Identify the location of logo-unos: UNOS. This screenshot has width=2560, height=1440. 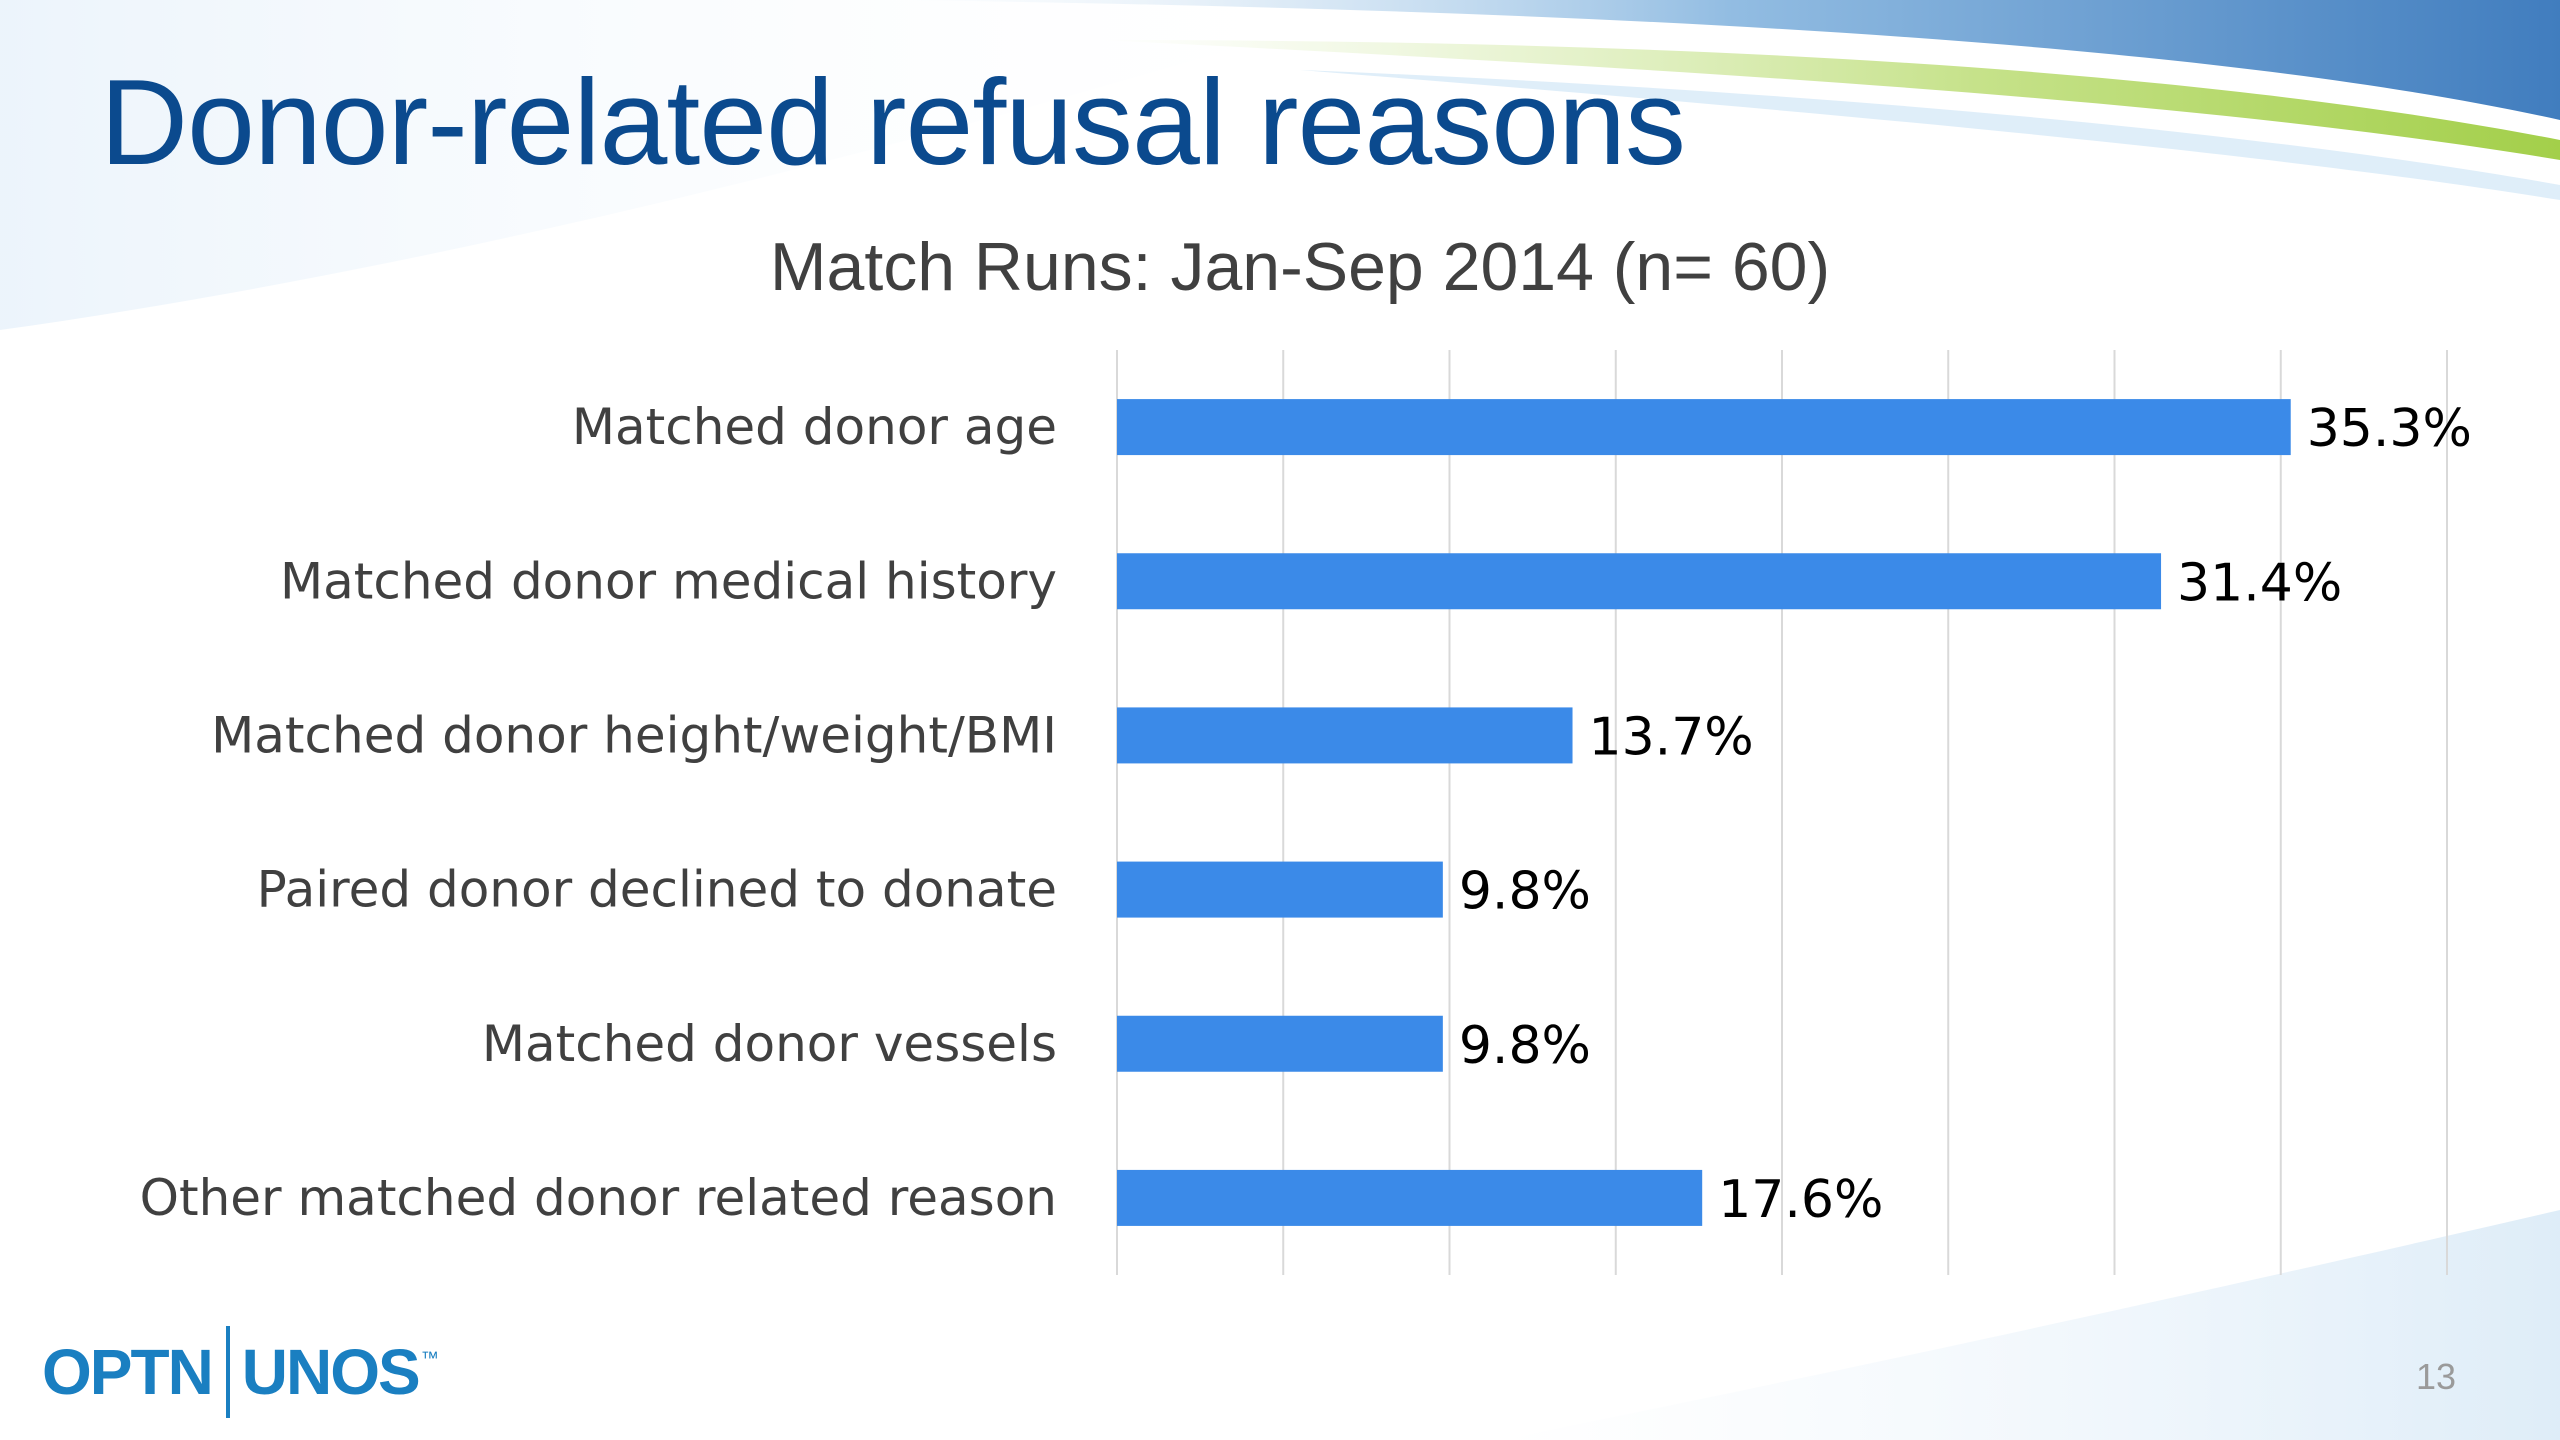
(331, 1372).